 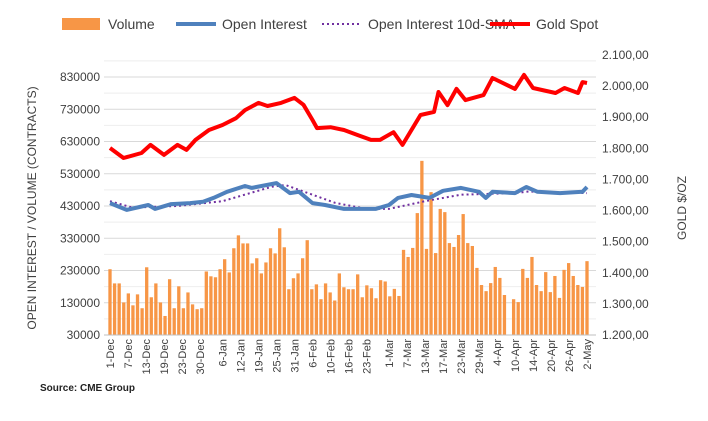 What do you see at coordinates (264, 24) in the screenshot?
I see `legend-label: Open Interest` at bounding box center [264, 24].